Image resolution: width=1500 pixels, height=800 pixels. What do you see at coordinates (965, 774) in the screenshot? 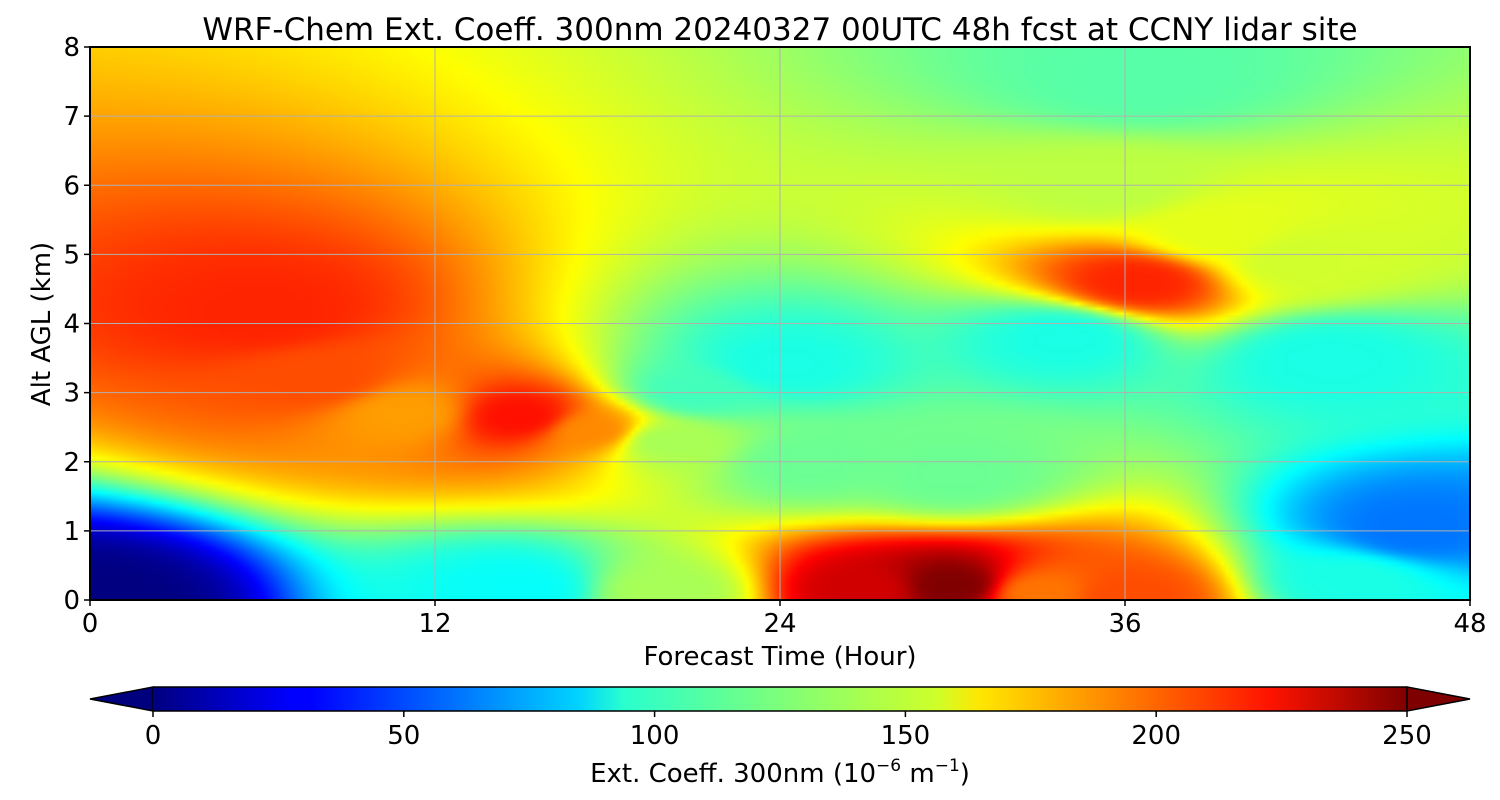
I see `colorbar-label-end: )` at bounding box center [965, 774].